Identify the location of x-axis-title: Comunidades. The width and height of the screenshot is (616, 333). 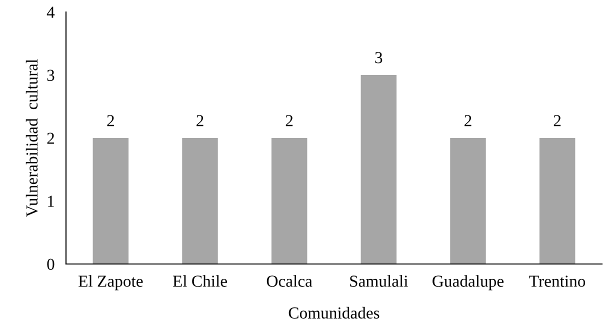
(334, 312).